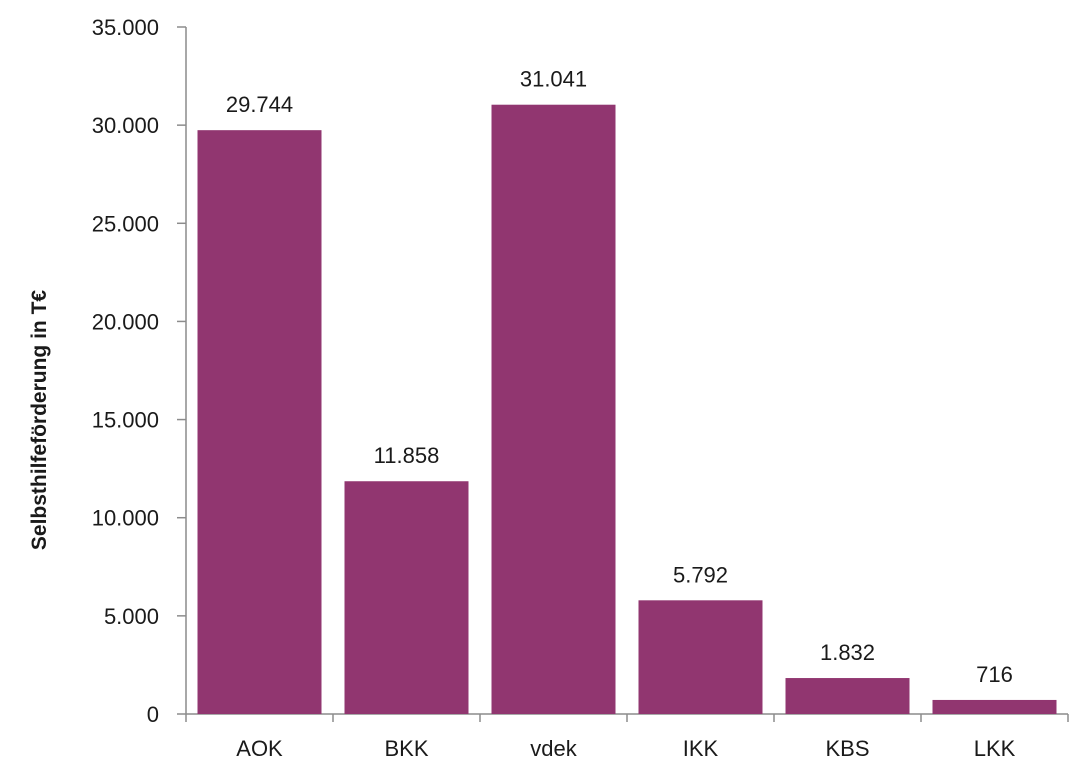 This screenshot has width=1075, height=765. Describe the element at coordinates (259, 422) in the screenshot. I see `bar-aok` at that location.